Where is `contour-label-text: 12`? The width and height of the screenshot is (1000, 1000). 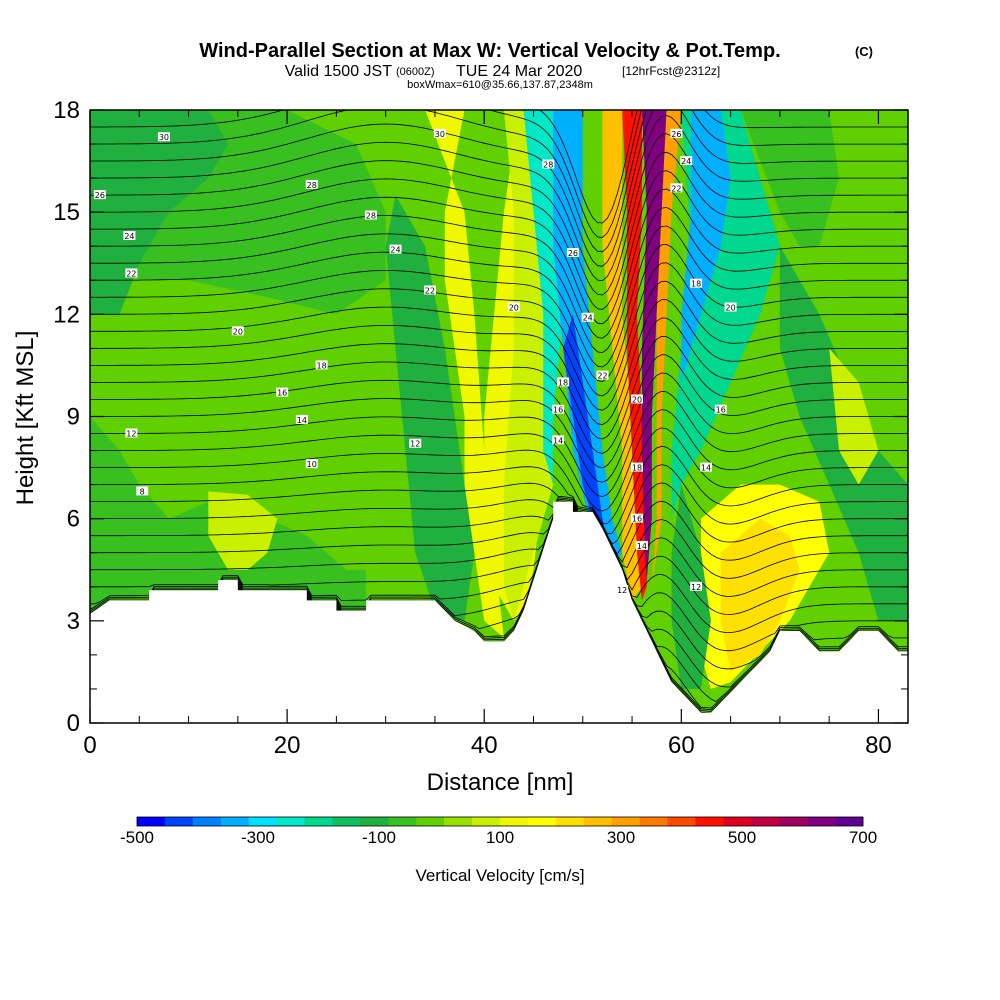
contour-label-text: 12 is located at coordinates (415, 444).